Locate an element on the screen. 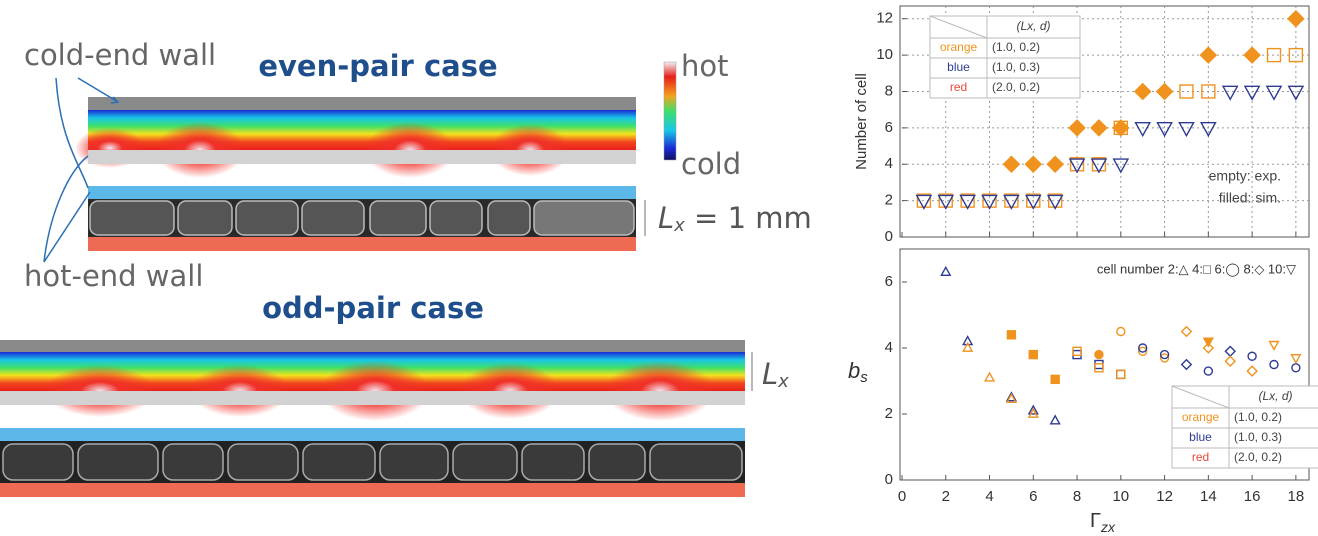 The height and width of the screenshot is (536, 1318). y-axis-label: bs is located at coordinates (858, 372).